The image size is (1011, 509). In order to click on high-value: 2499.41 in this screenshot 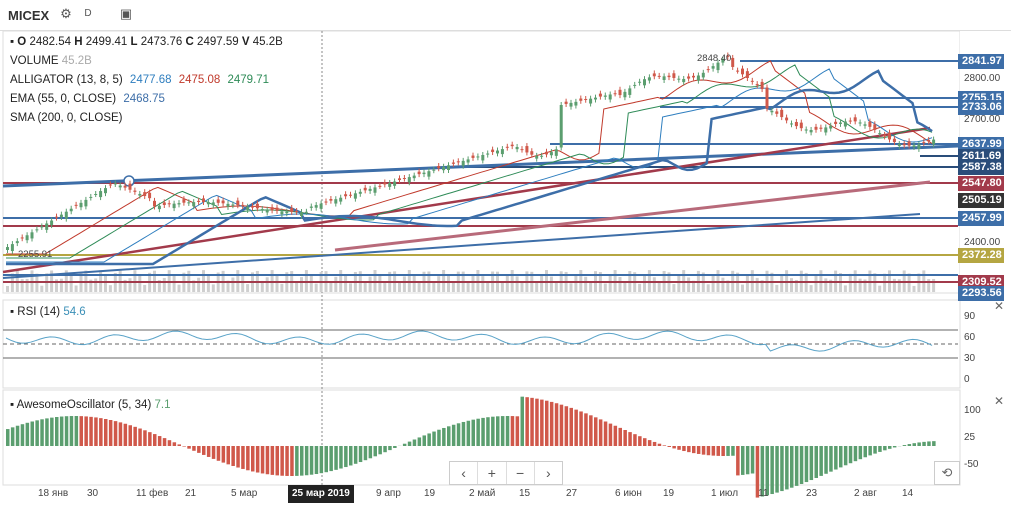, I will do `click(106, 42)`.